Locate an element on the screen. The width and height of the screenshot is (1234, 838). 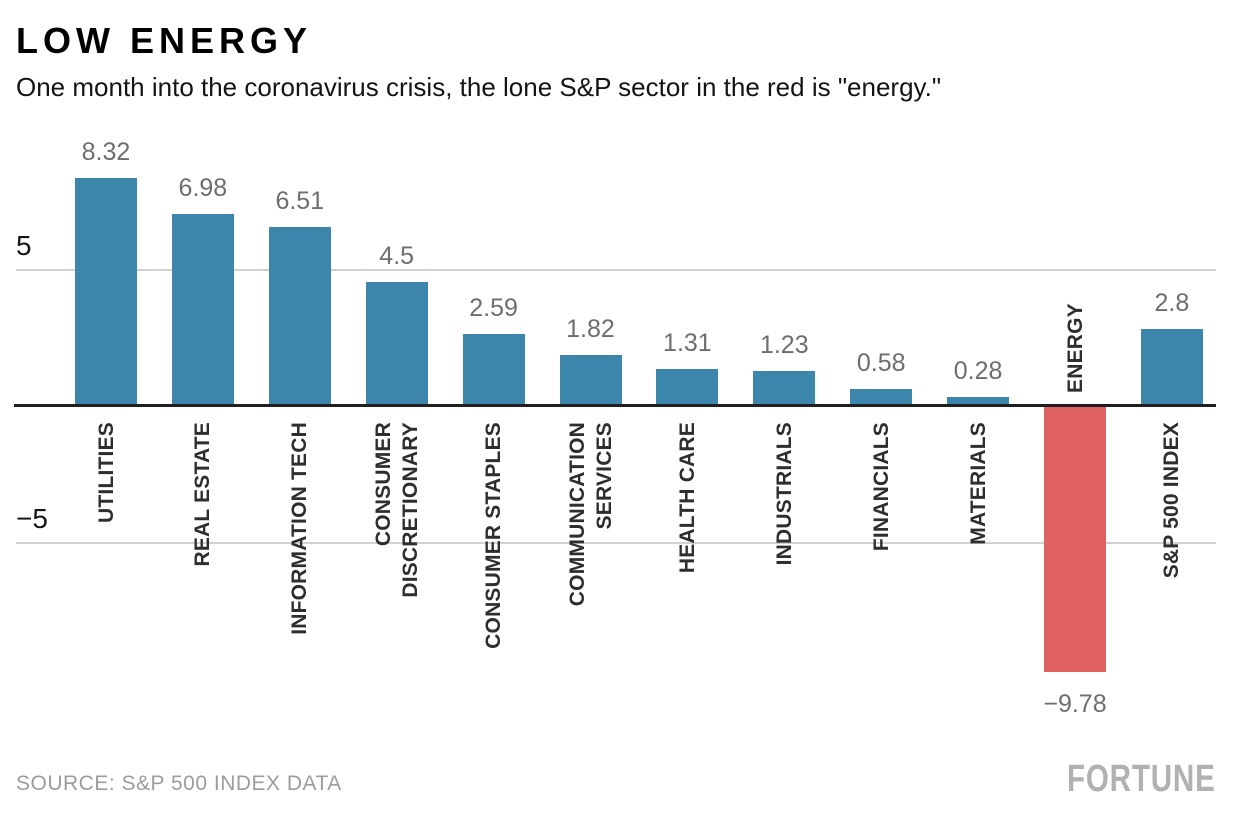
bar-industrials is located at coordinates (784, 388).